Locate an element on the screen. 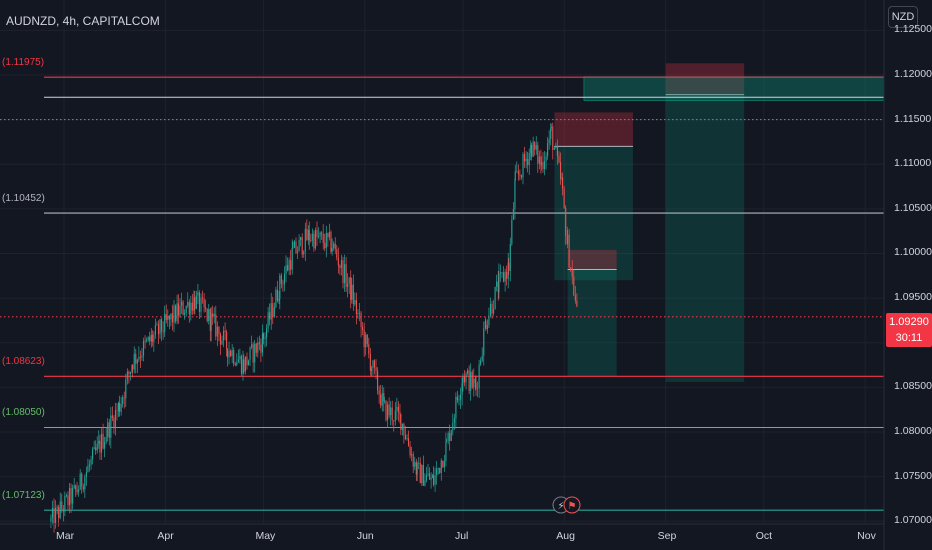 This screenshot has height=550, width=932. price-tick: 1.10000 is located at coordinates (913, 252).